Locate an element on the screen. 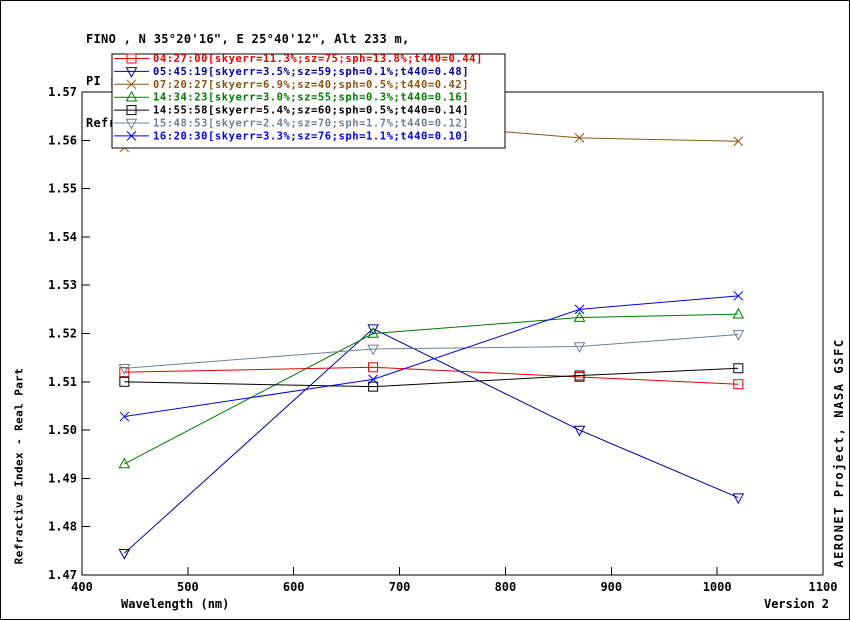  y-tick-label: 1.57 is located at coordinates (62, 92).